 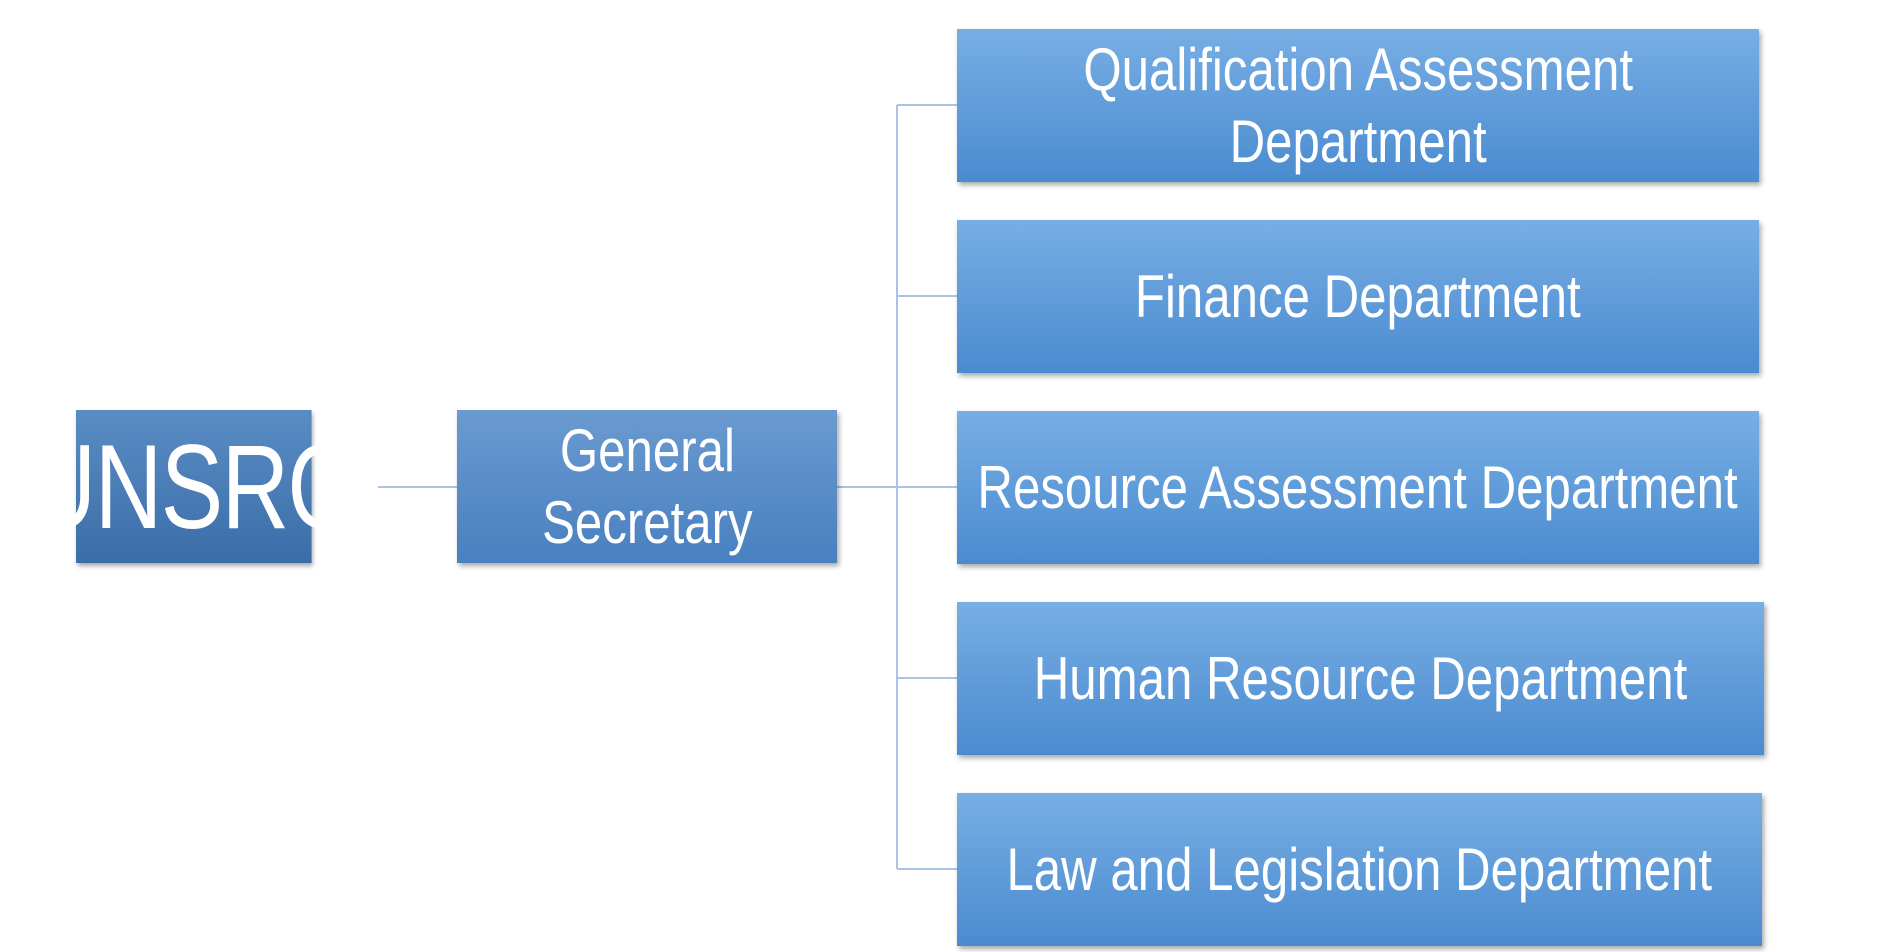 I want to click on law-and-legislation-department-label: Law and Legislation Department, so click(x=1359, y=869).